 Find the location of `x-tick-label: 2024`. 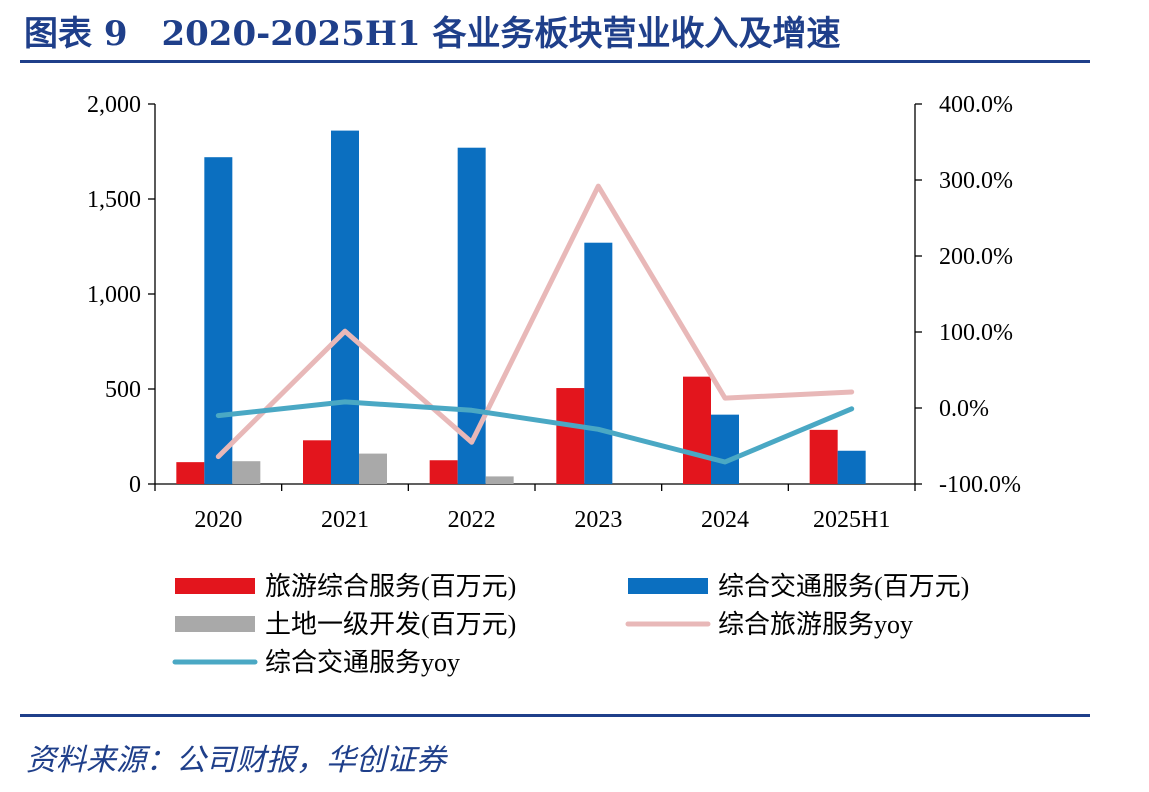

x-tick-label: 2024 is located at coordinates (725, 520).